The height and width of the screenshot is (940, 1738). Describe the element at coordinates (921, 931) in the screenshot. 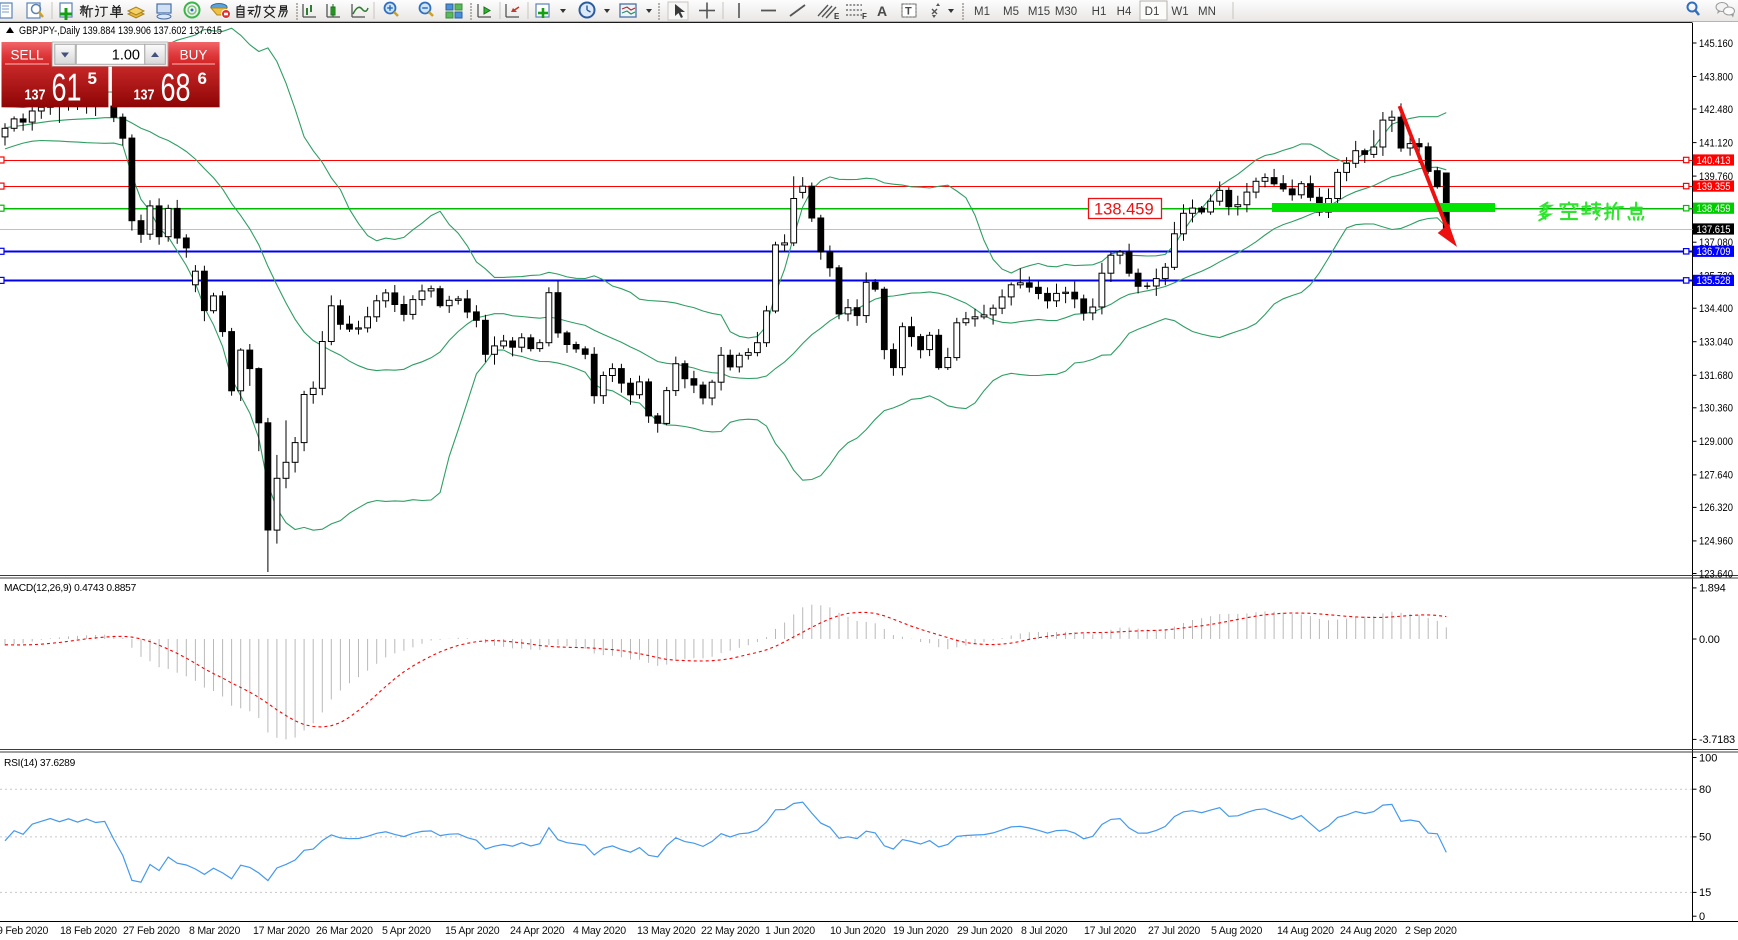

I see `svg-text: 19 Jun 2020` at that location.